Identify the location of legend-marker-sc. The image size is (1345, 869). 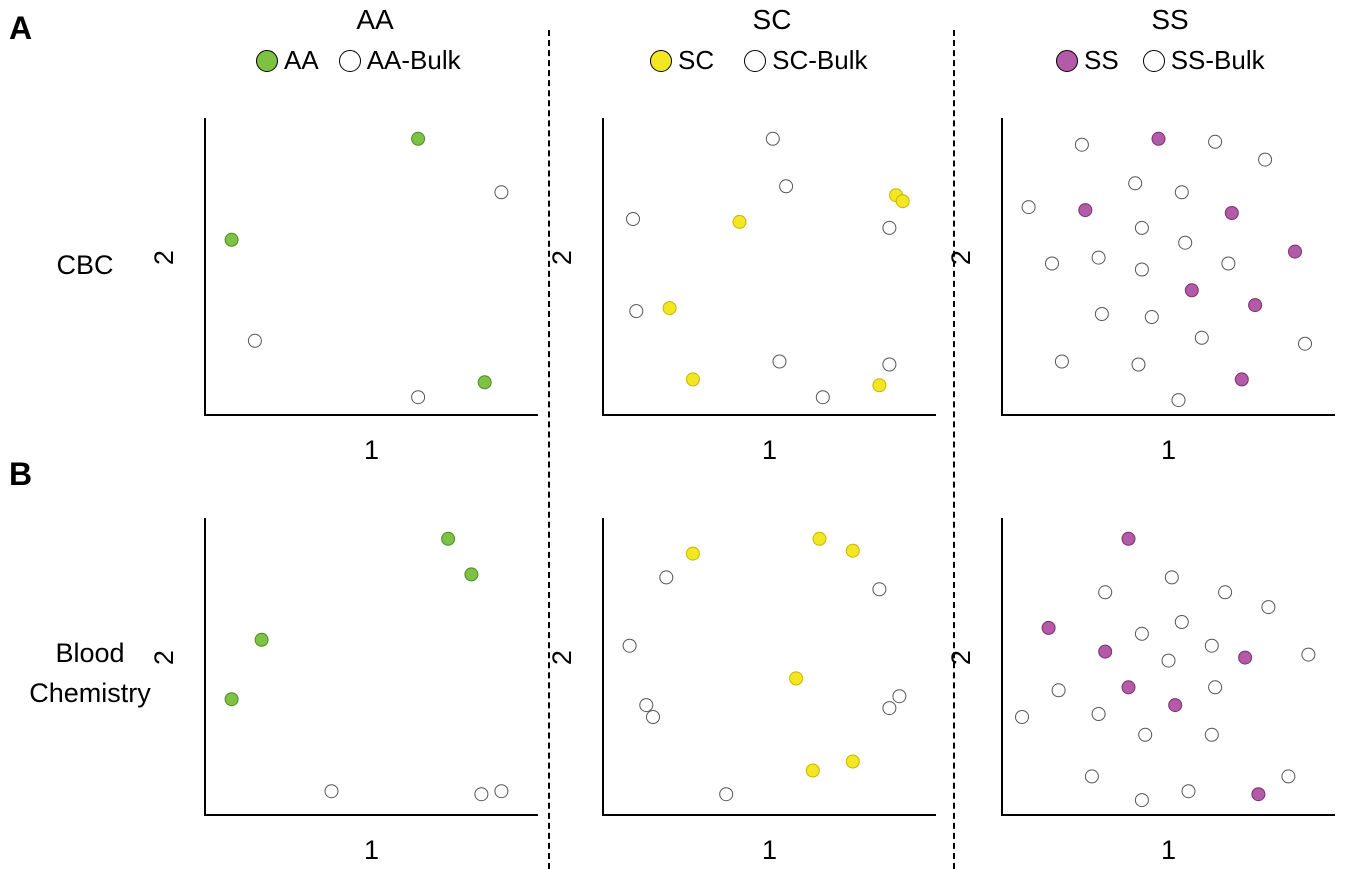
(661, 60).